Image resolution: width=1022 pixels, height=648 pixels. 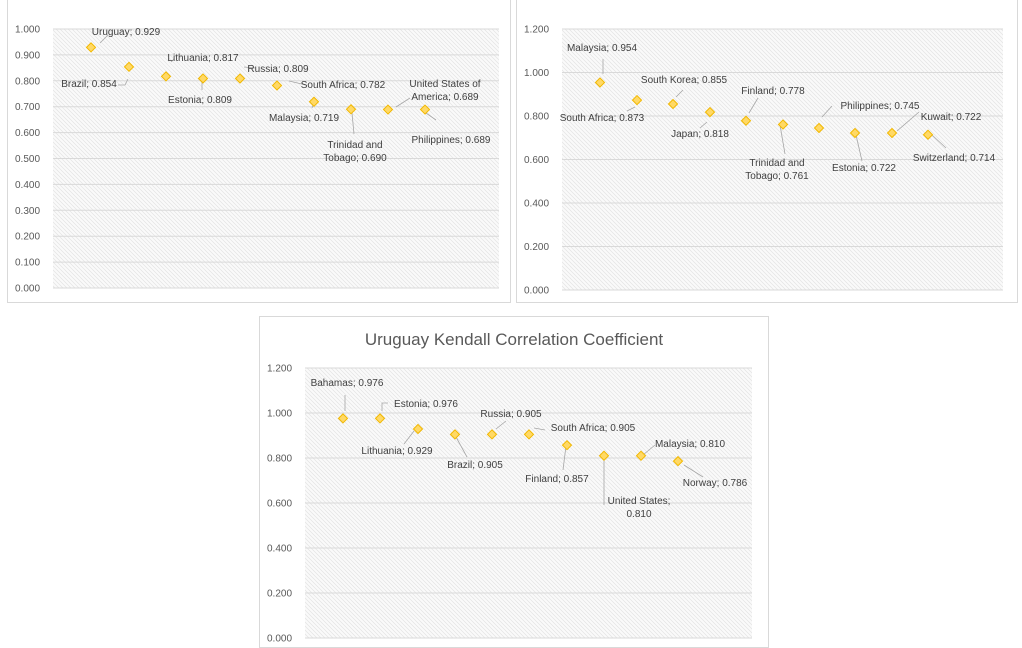 I want to click on china-y-tick-label: 0.600, so click(x=536, y=160).